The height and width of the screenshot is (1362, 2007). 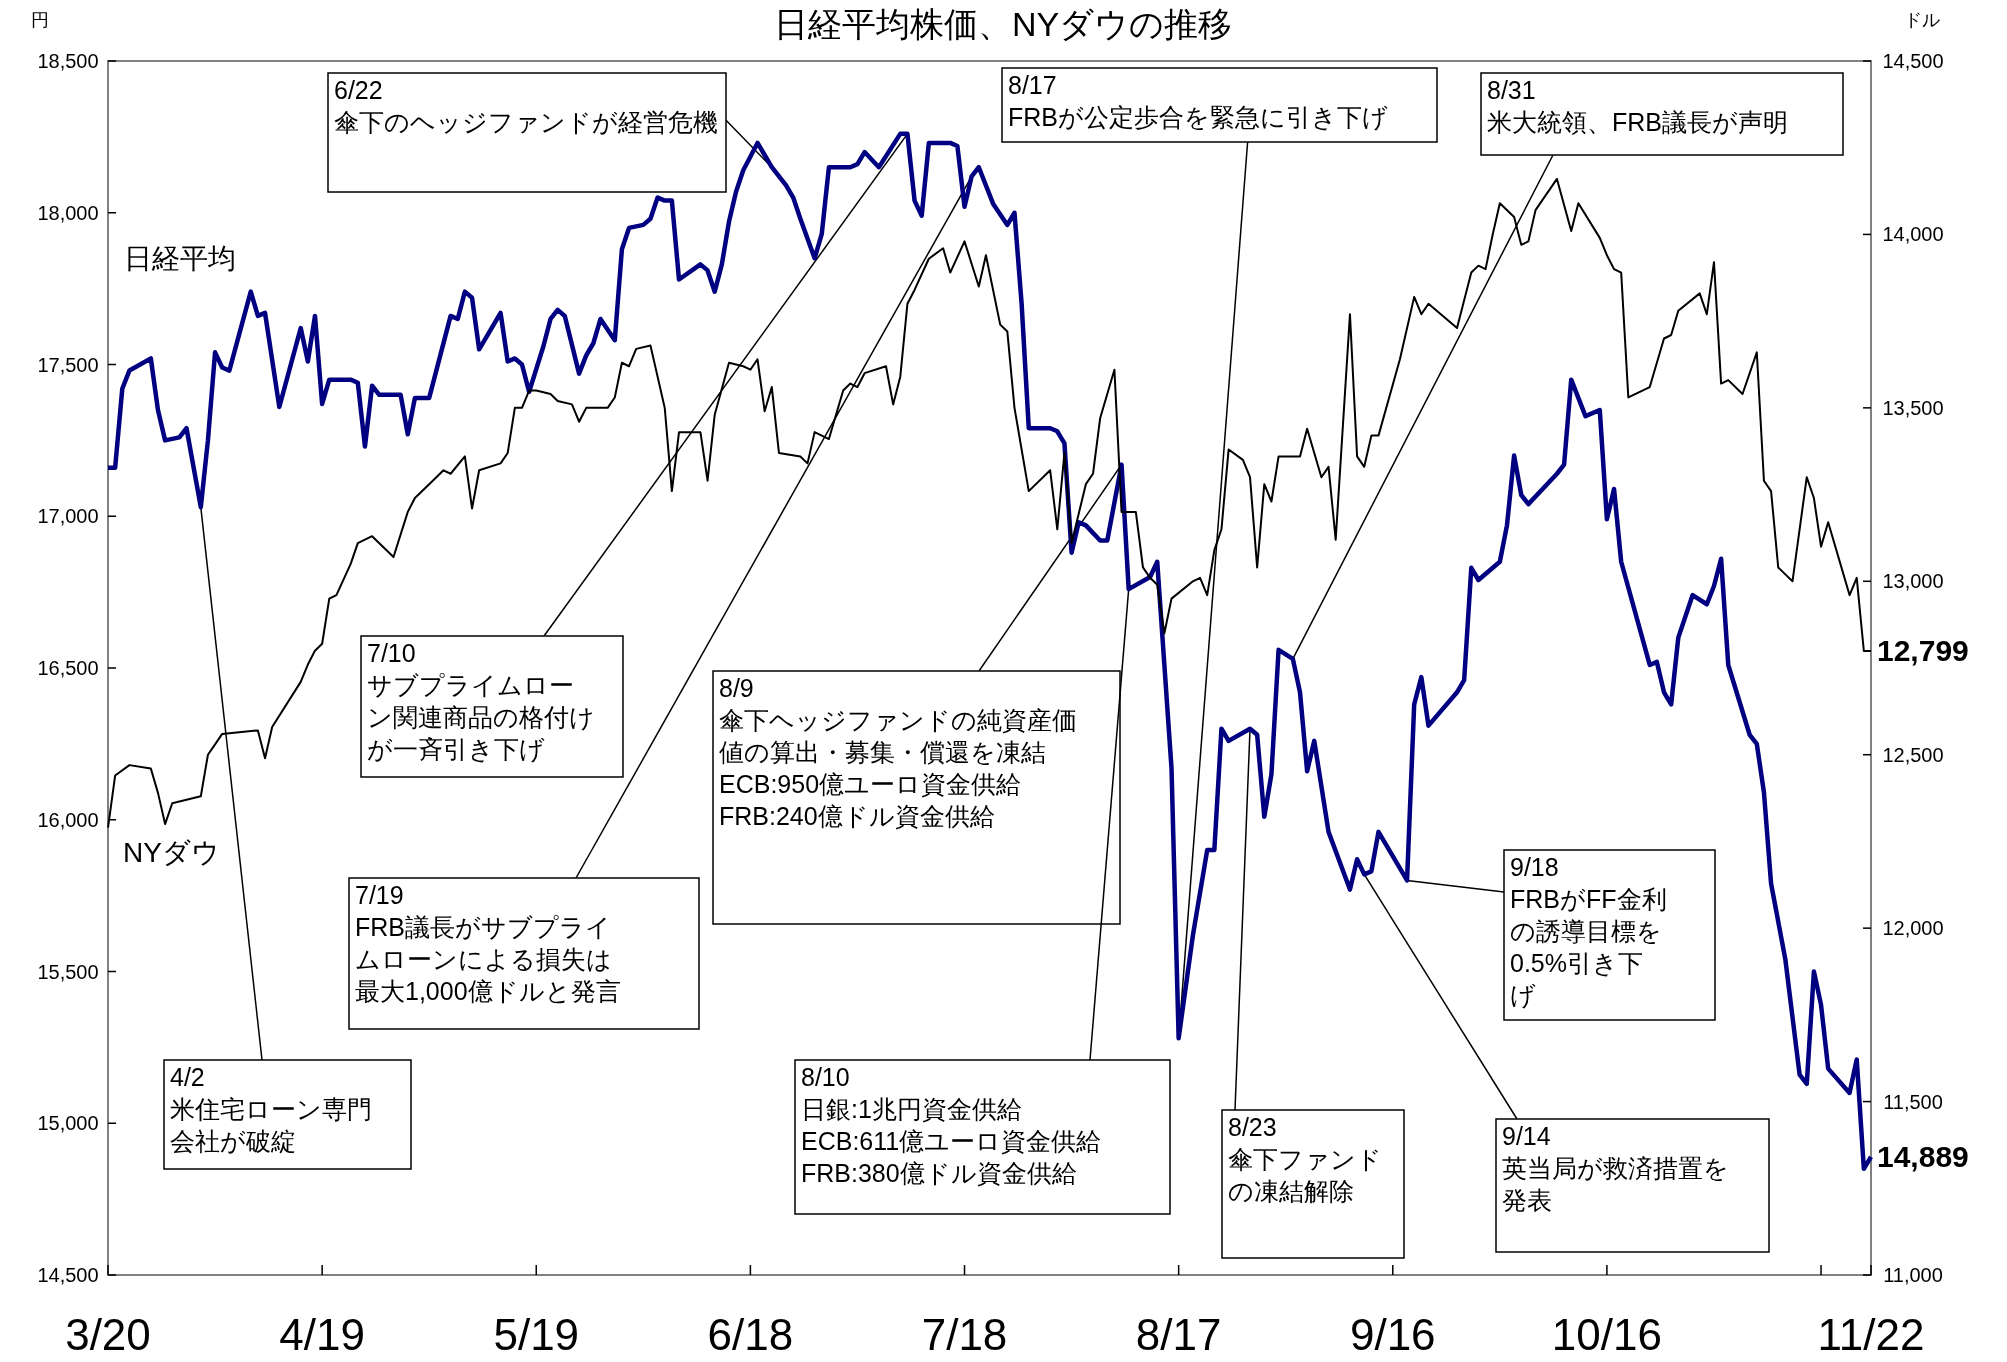 What do you see at coordinates (898, 752) in the screenshot?
I see `annotation: 8/9 傘下ヘッジファンドの純資産価値の算出・募集・償還を凍結 ECB:950億ユーロ資金供給 FRB:240億ドル資金供給` at bounding box center [898, 752].